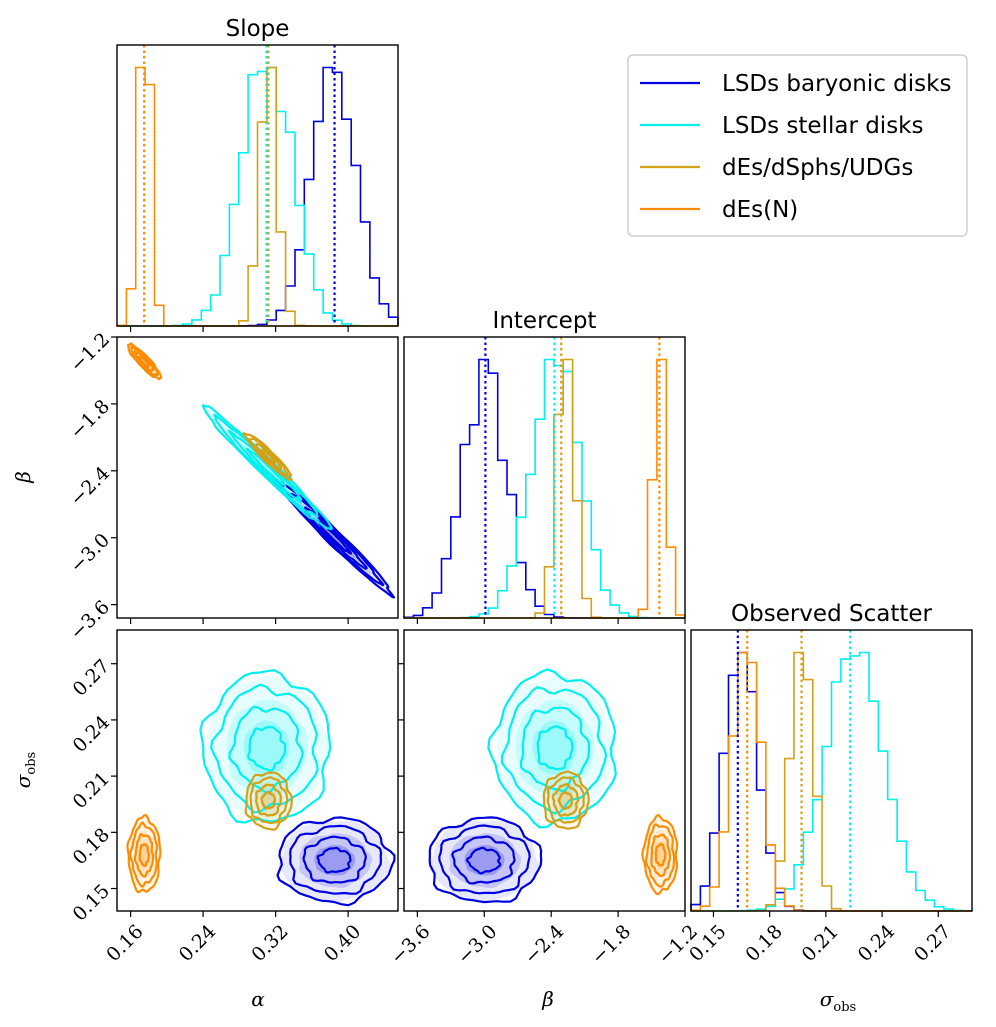 This screenshot has width=996, height=1027. Describe the element at coordinates (410, 945) in the screenshot. I see `xtick-label-beta-0: −3.6` at that location.